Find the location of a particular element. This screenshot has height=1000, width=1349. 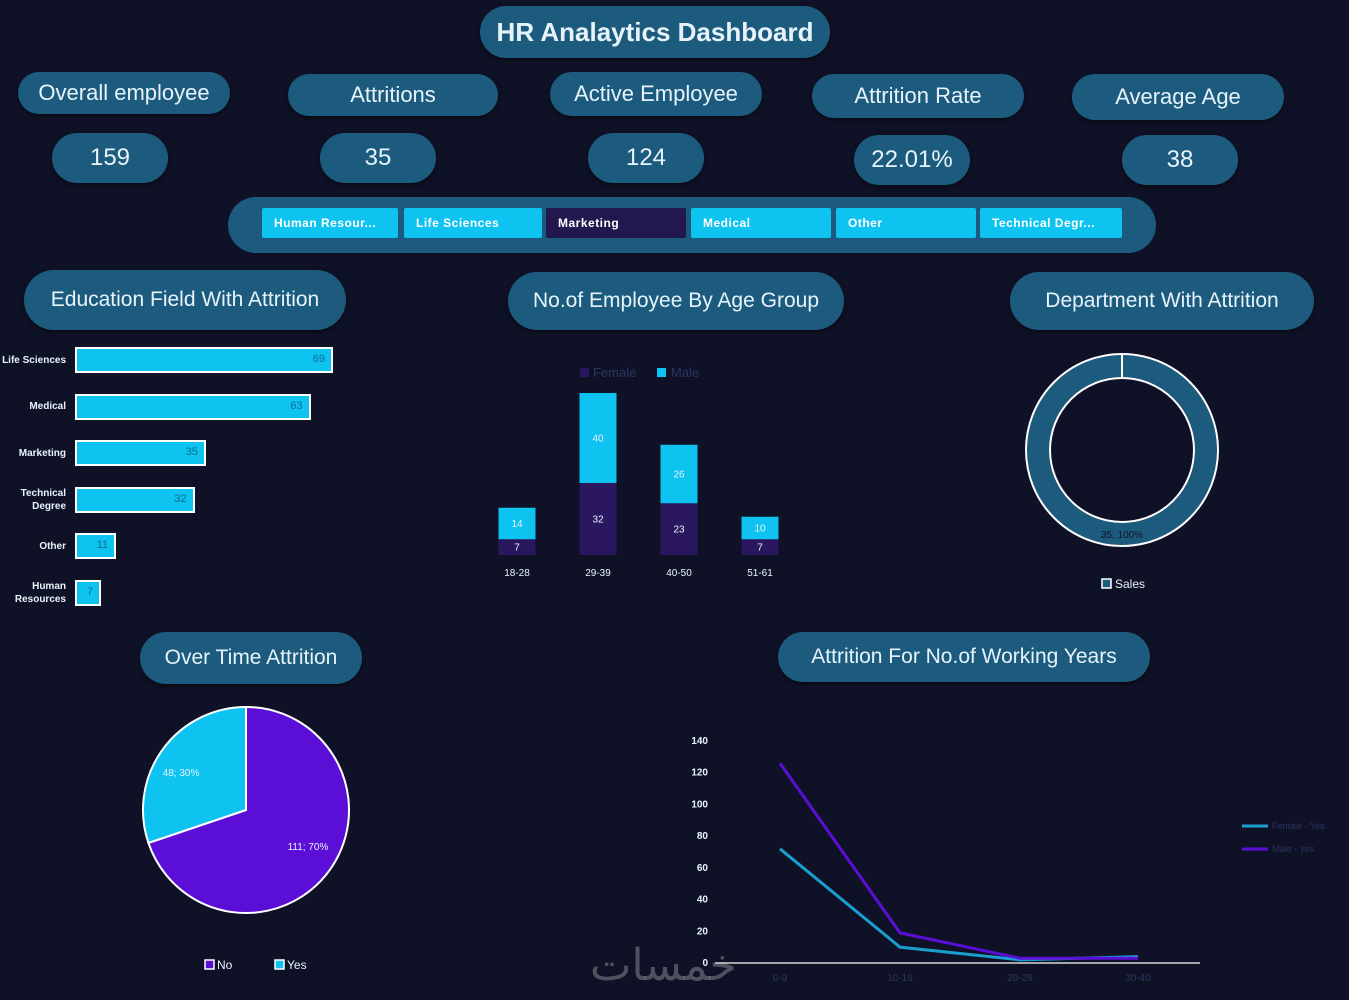

edu-bar-value: 63 is located at coordinates (296, 405).